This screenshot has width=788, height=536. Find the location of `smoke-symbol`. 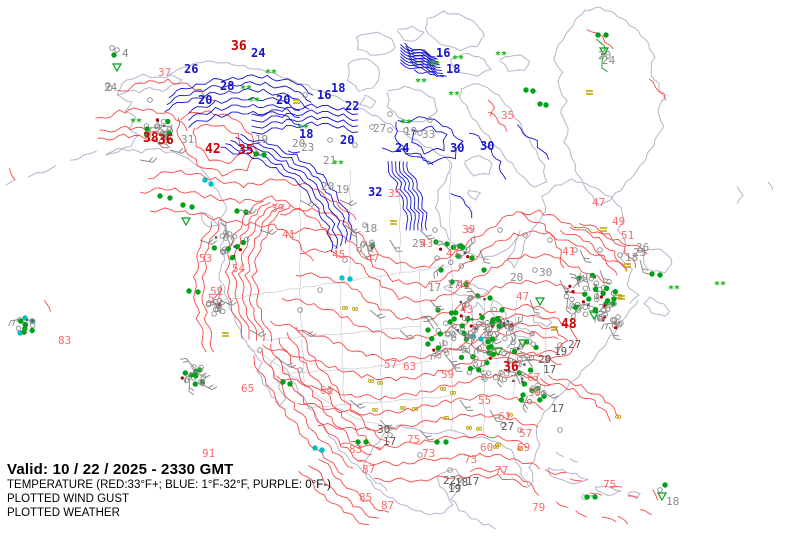

smoke-symbol is located at coordinates (296, 101).